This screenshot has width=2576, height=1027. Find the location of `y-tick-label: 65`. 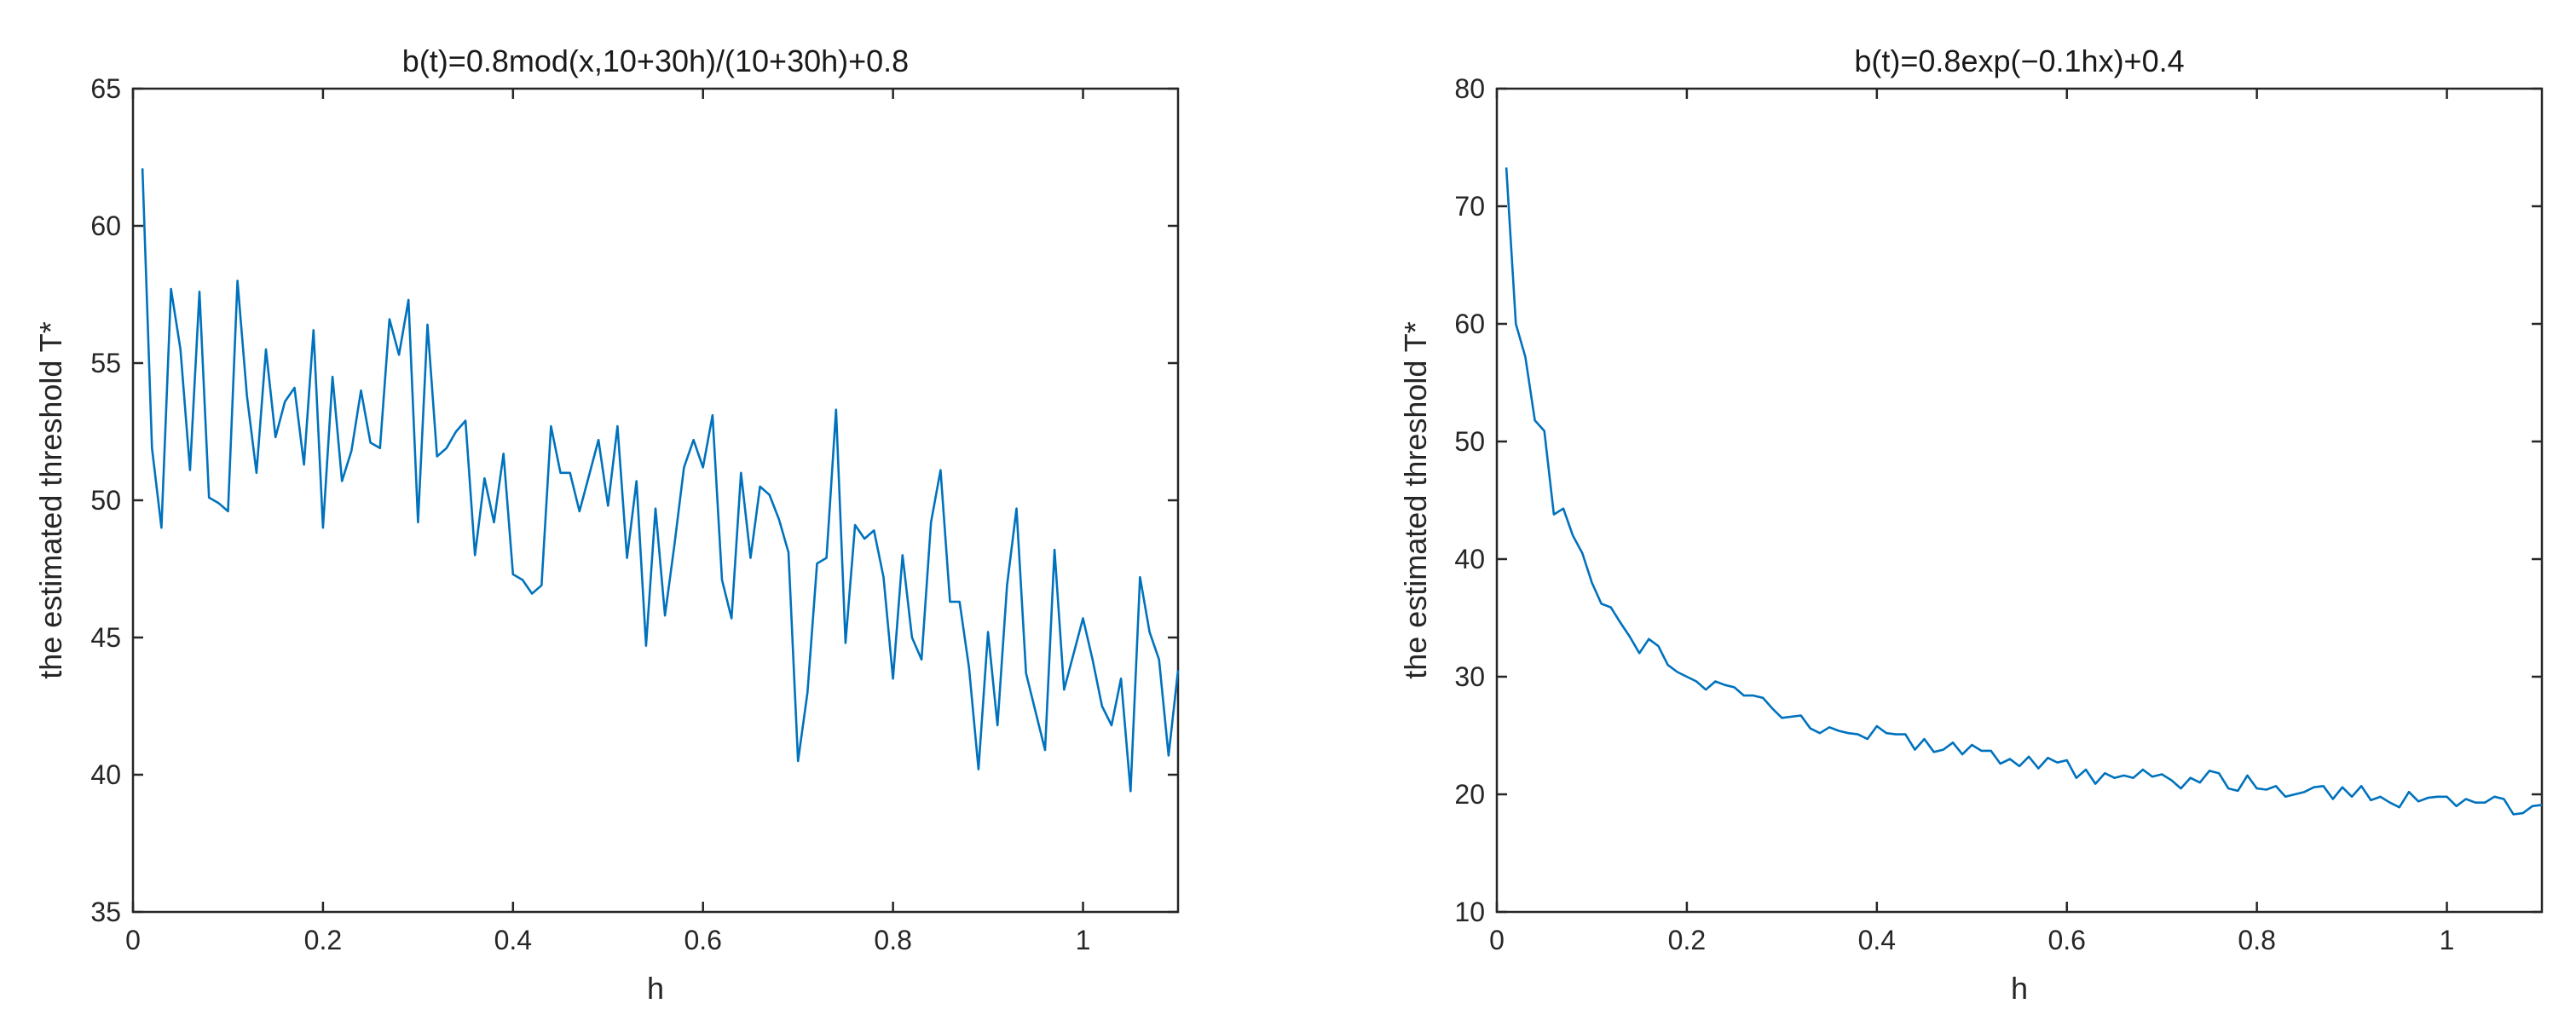

y-tick-label: 65 is located at coordinates (105, 88).